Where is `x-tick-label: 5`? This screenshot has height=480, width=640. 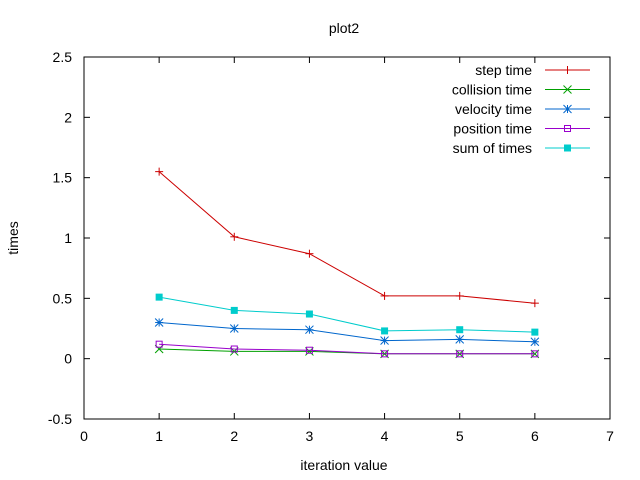 x-tick-label: 5 is located at coordinates (460, 436).